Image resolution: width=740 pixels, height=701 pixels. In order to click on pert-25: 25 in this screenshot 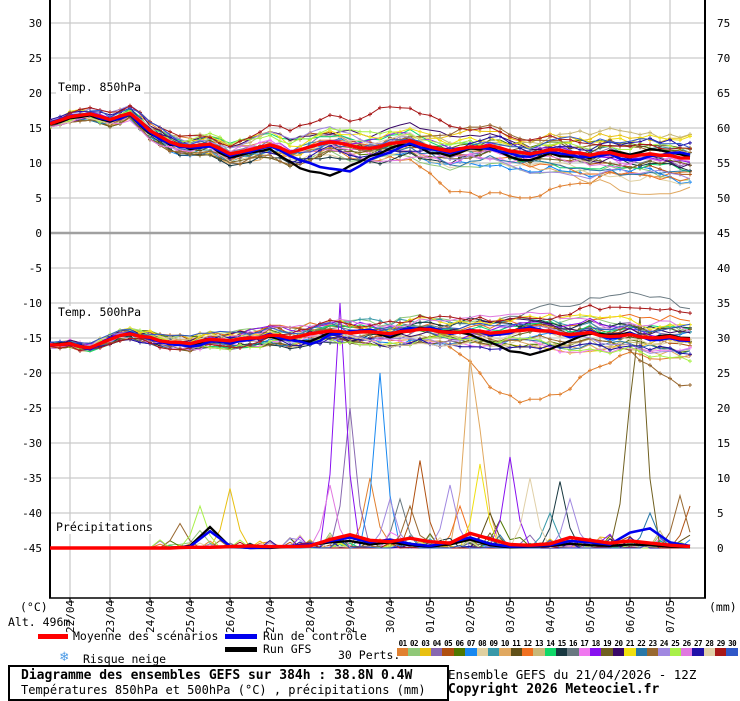, I will do `click(675, 647)`.